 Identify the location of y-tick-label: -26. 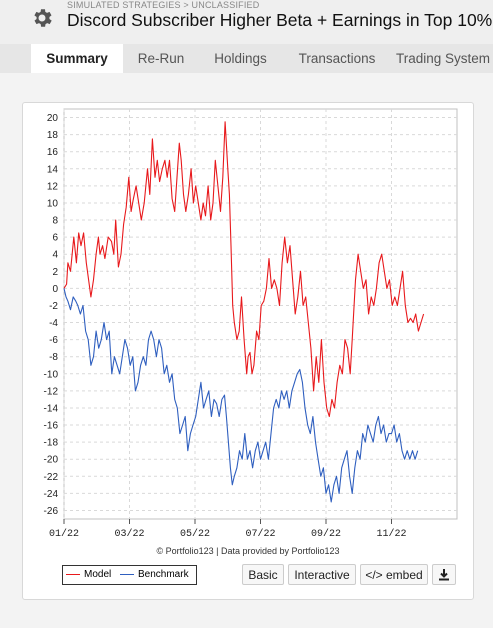
(51, 511).